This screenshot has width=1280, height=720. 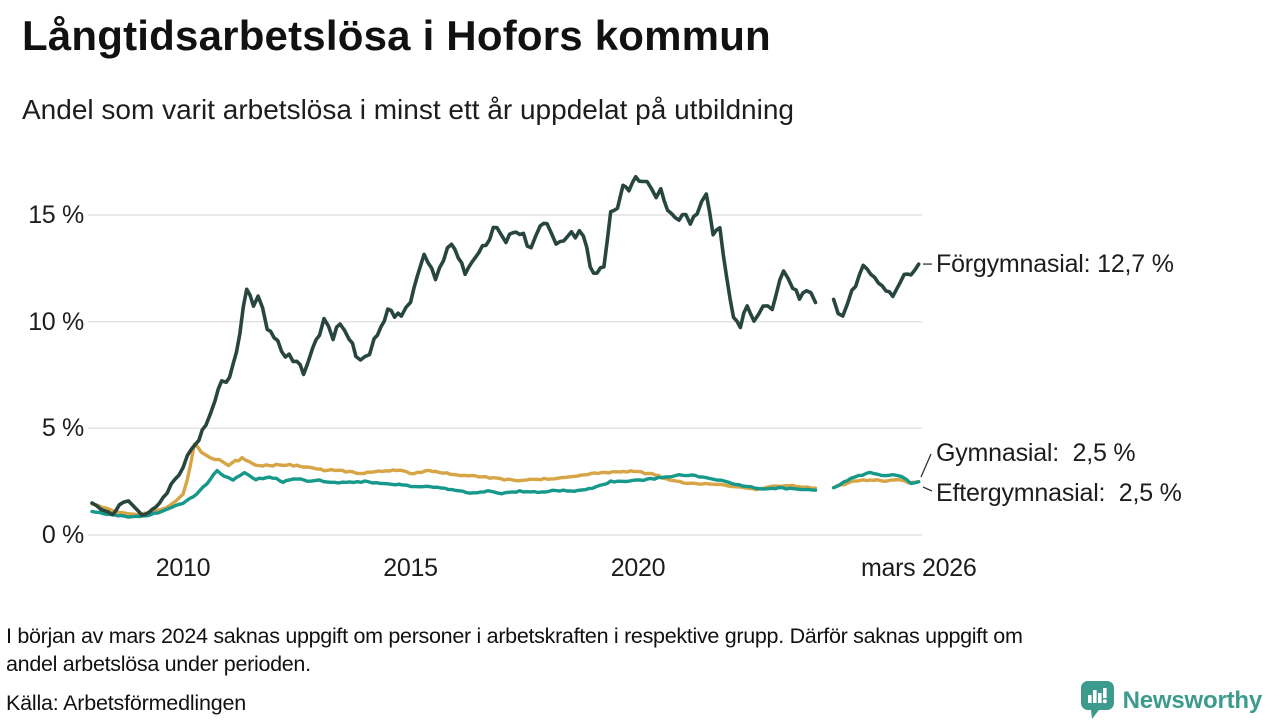 What do you see at coordinates (396, 35) in the screenshot?
I see `page-title: Långtidsarbetslösa i Hofors kommun` at bounding box center [396, 35].